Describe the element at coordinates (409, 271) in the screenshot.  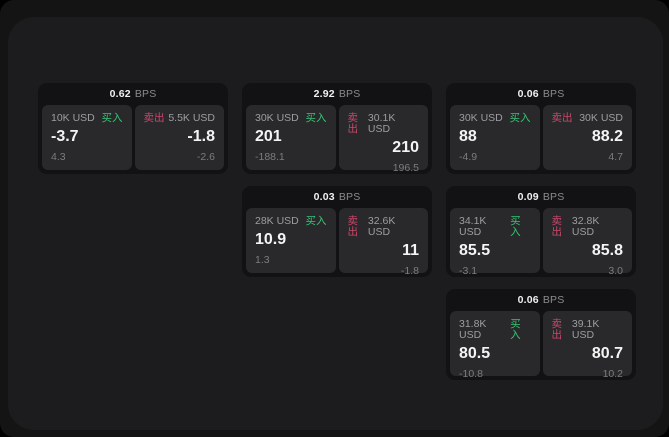
I see `sell-delta-value: -1.8` at that location.